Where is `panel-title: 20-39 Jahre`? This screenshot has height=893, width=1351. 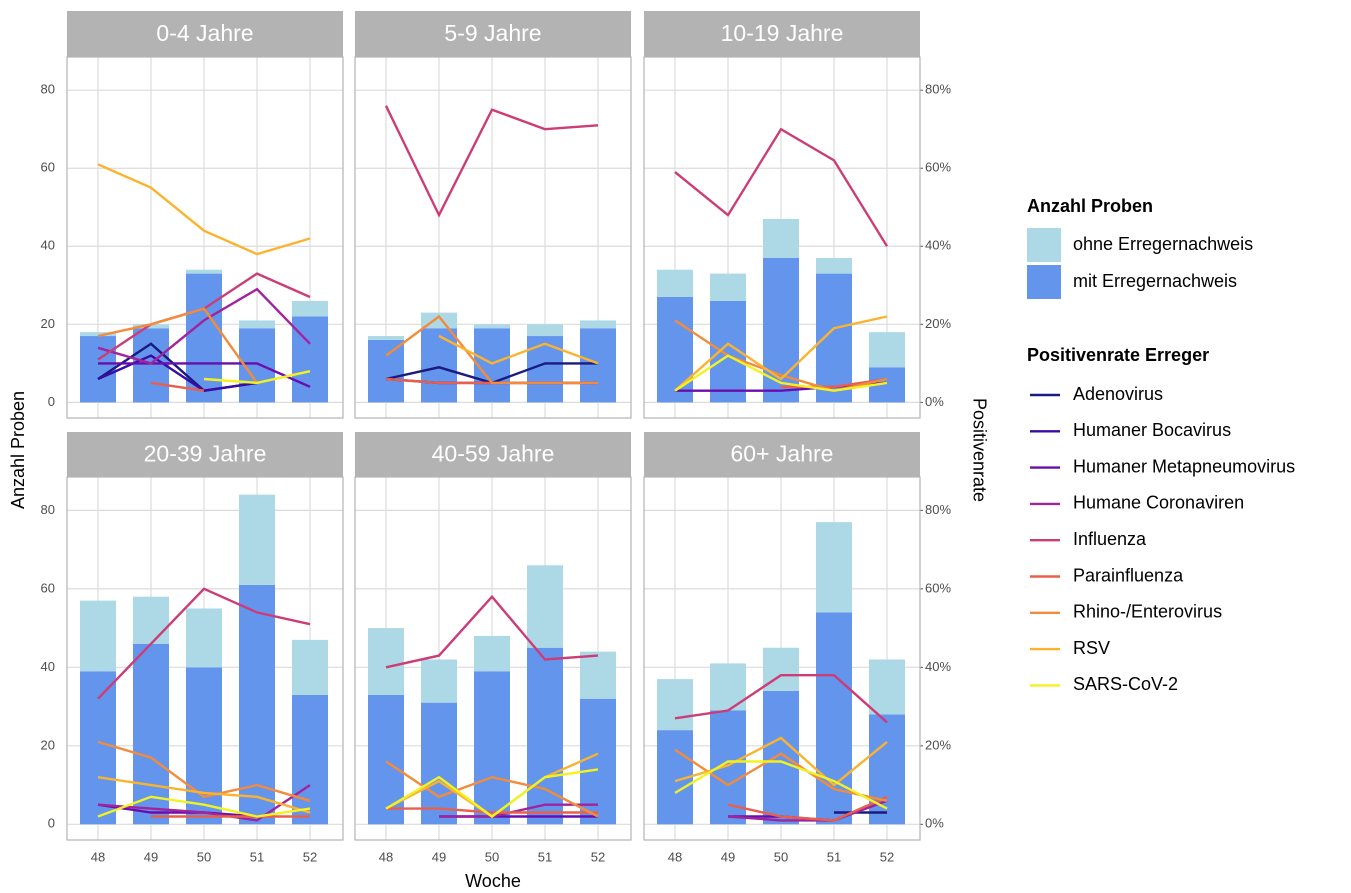 panel-title: 20-39 Jahre is located at coordinates (205, 454).